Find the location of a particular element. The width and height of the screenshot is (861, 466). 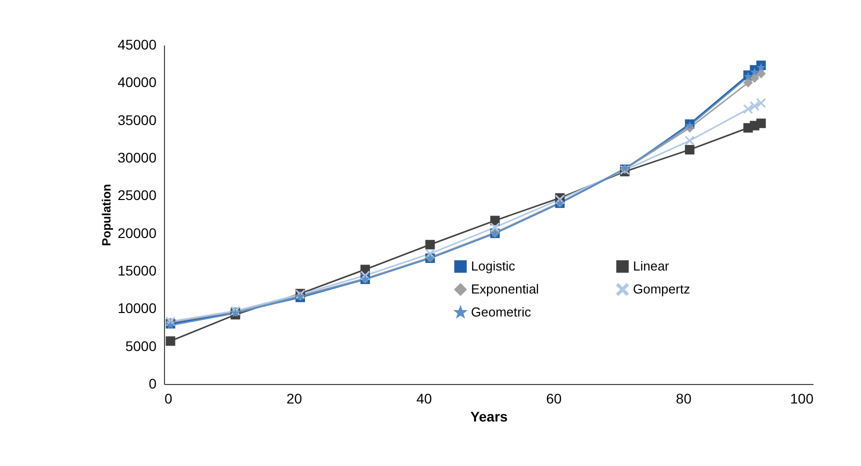

legend-label: Linear is located at coordinates (651, 266).